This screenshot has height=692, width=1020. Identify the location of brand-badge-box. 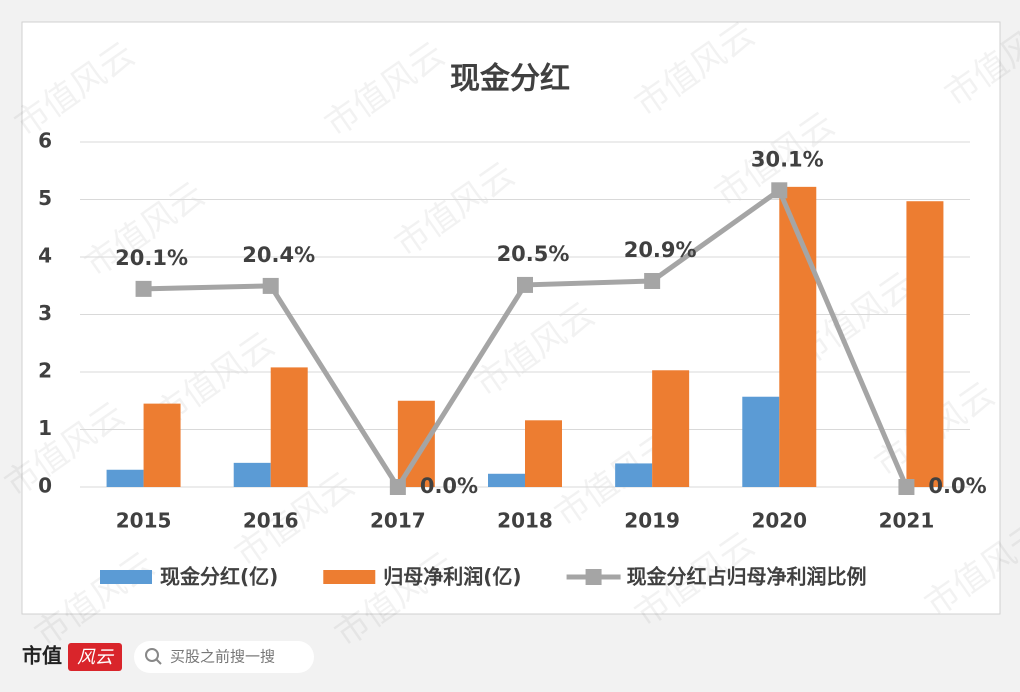
(95, 657).